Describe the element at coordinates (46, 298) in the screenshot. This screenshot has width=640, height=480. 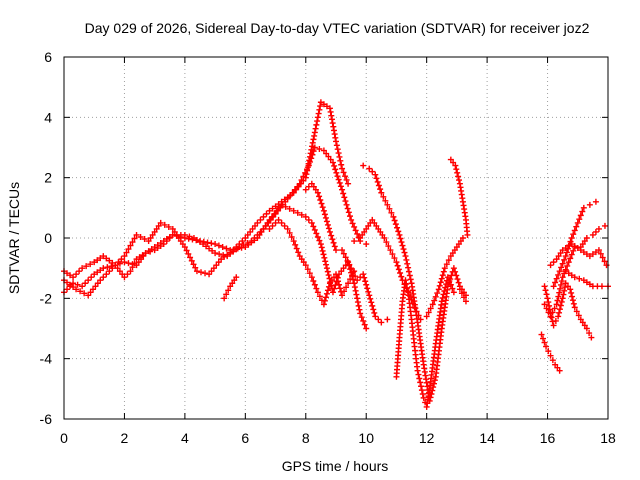
I see `y-tick-label: -2` at that location.